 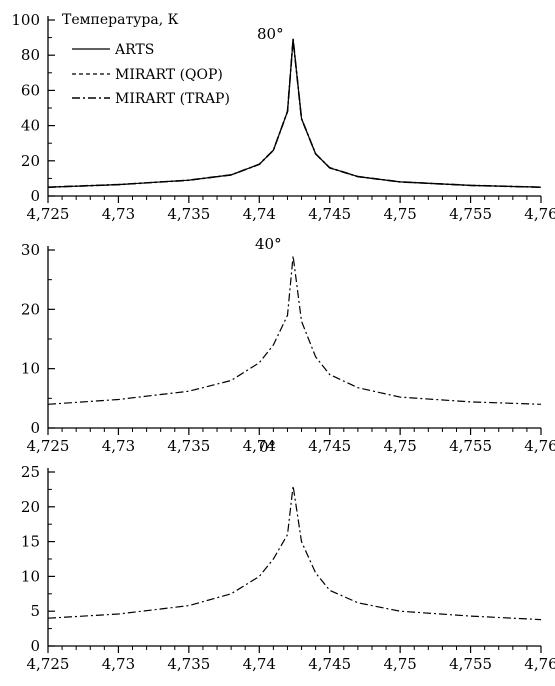 I want to click on legend-label-arts: ARTS, so click(x=134, y=50).